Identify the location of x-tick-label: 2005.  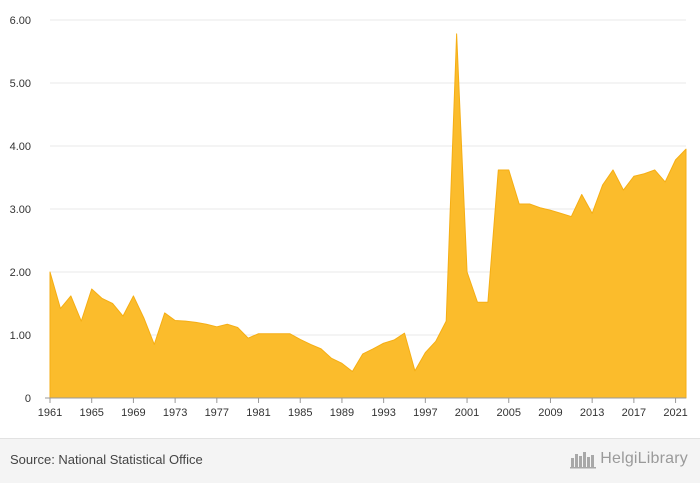
(509, 413).